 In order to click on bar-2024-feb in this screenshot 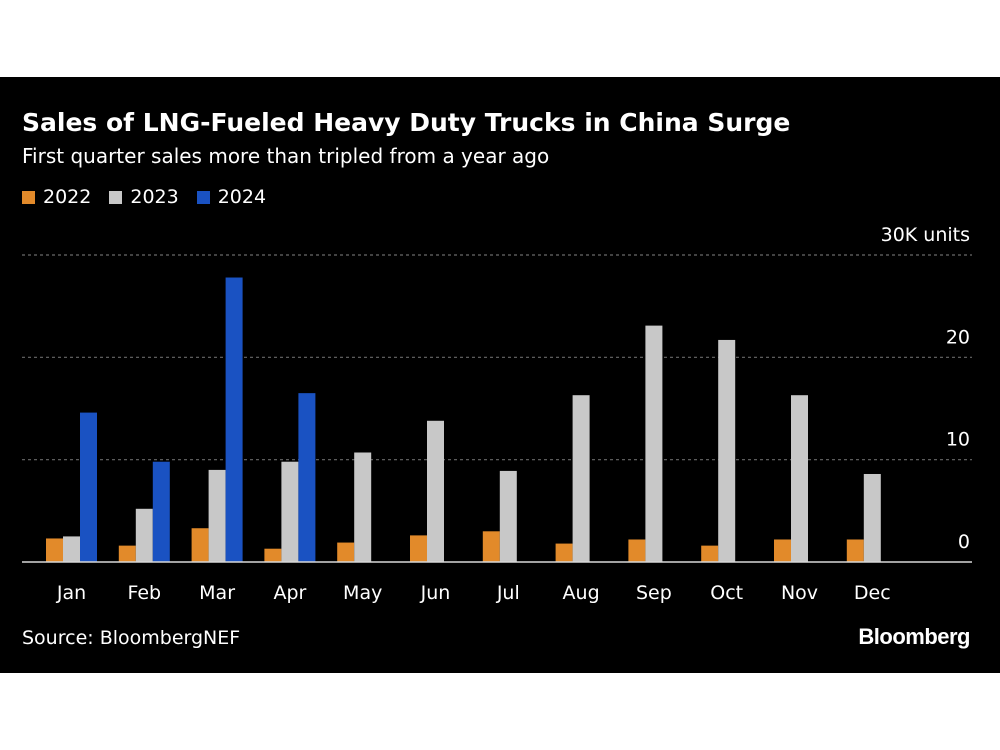, I will do `click(161, 511)`.